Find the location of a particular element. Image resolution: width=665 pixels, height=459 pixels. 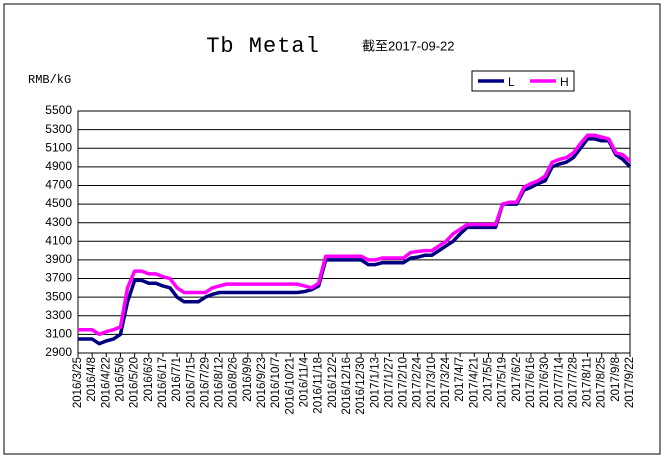

x-tick-label: 2016/12/16 is located at coordinates (347, 386).